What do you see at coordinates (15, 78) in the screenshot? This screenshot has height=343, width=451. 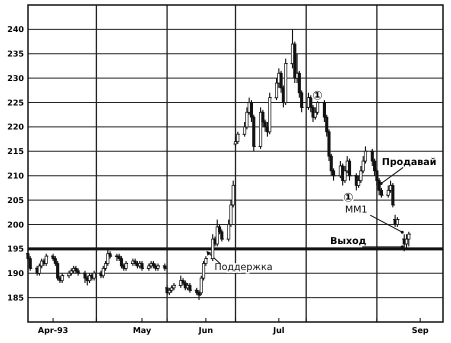 I see `y-tick-label: 230` at bounding box center [15, 78].